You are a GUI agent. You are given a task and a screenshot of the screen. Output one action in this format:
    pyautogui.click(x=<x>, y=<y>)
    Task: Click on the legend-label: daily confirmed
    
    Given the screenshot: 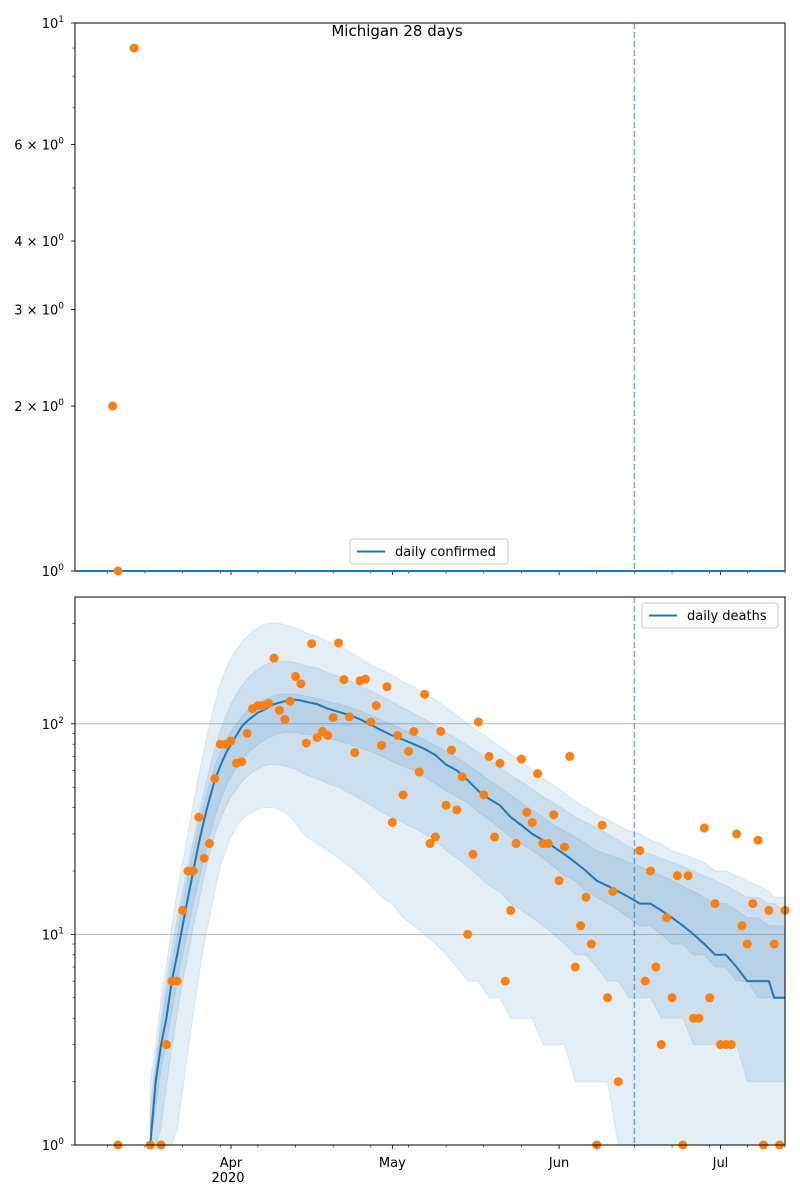 What is the action you would take?
    pyautogui.click(x=445, y=552)
    